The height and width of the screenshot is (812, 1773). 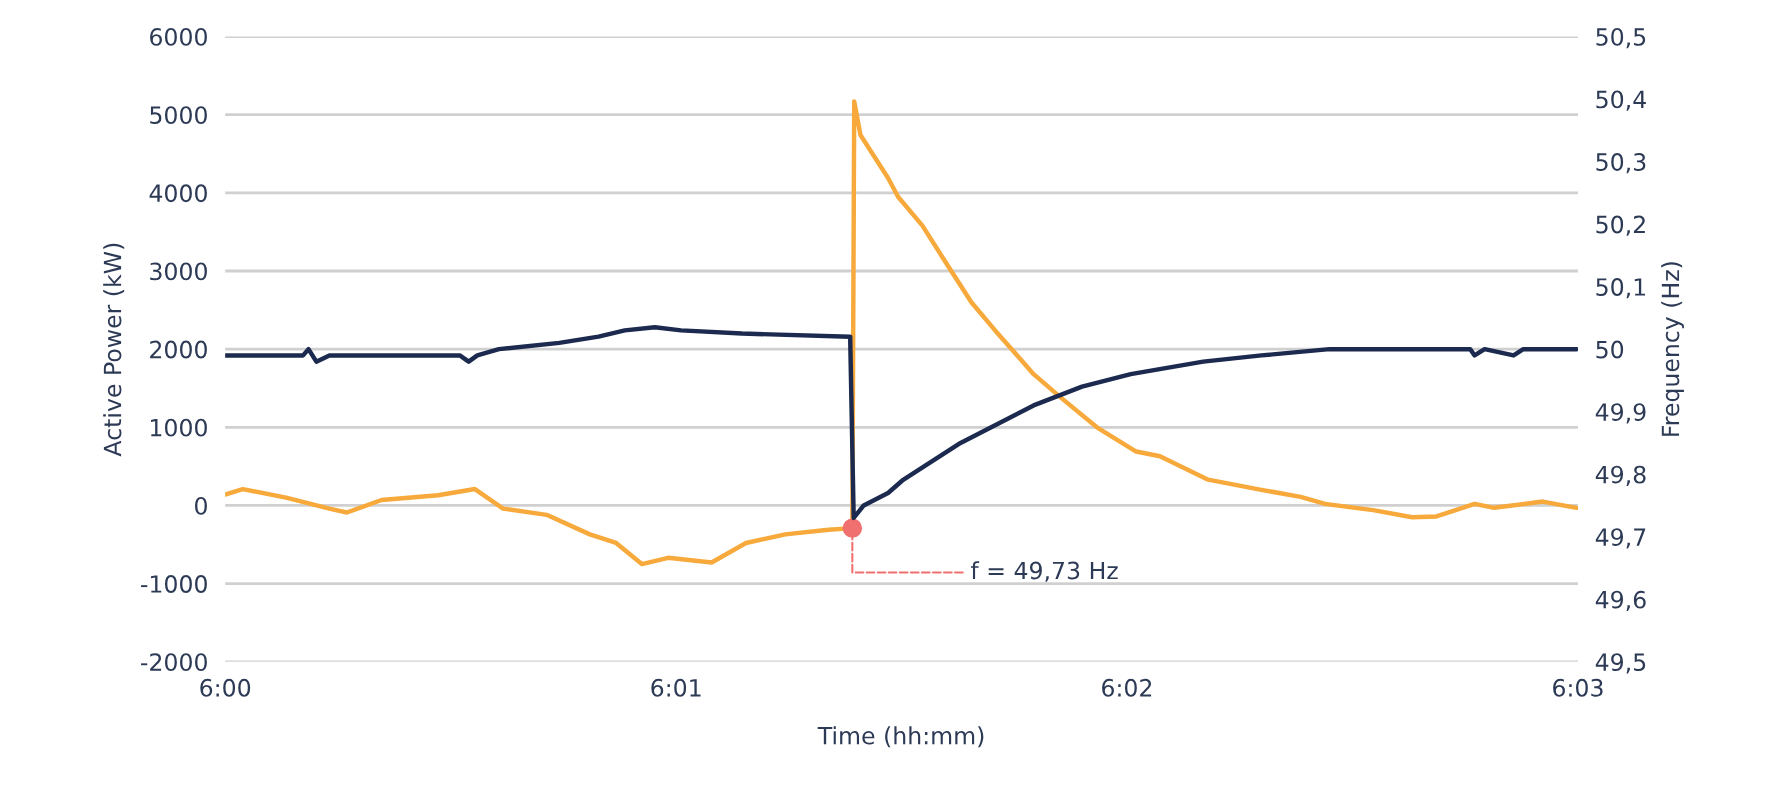 What do you see at coordinates (178, 115) in the screenshot?
I see `y-tick-label: 5000` at bounding box center [178, 115].